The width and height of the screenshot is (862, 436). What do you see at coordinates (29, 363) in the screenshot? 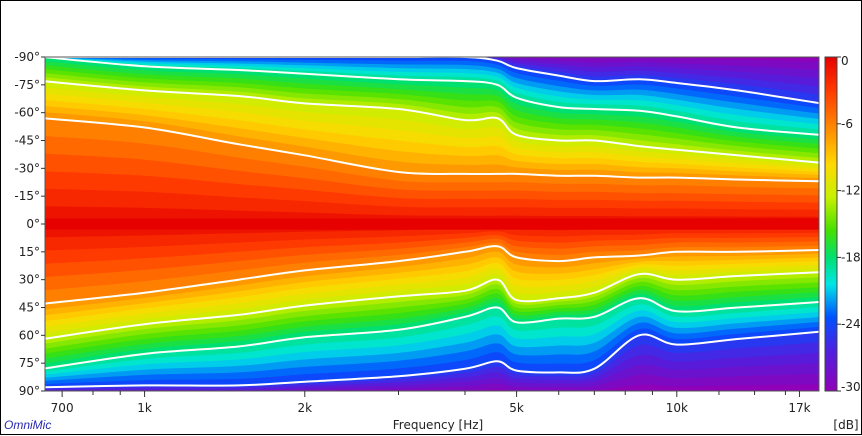
I see `y-tick-label: 75°` at bounding box center [29, 363].